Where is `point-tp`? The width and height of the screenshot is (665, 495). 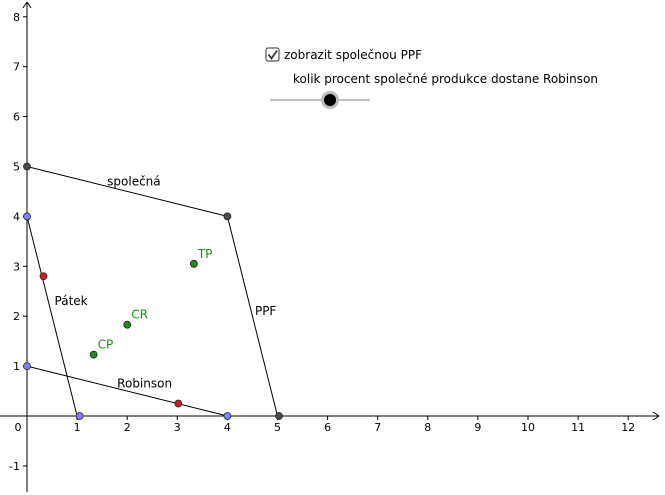
point-tp is located at coordinates (193, 263).